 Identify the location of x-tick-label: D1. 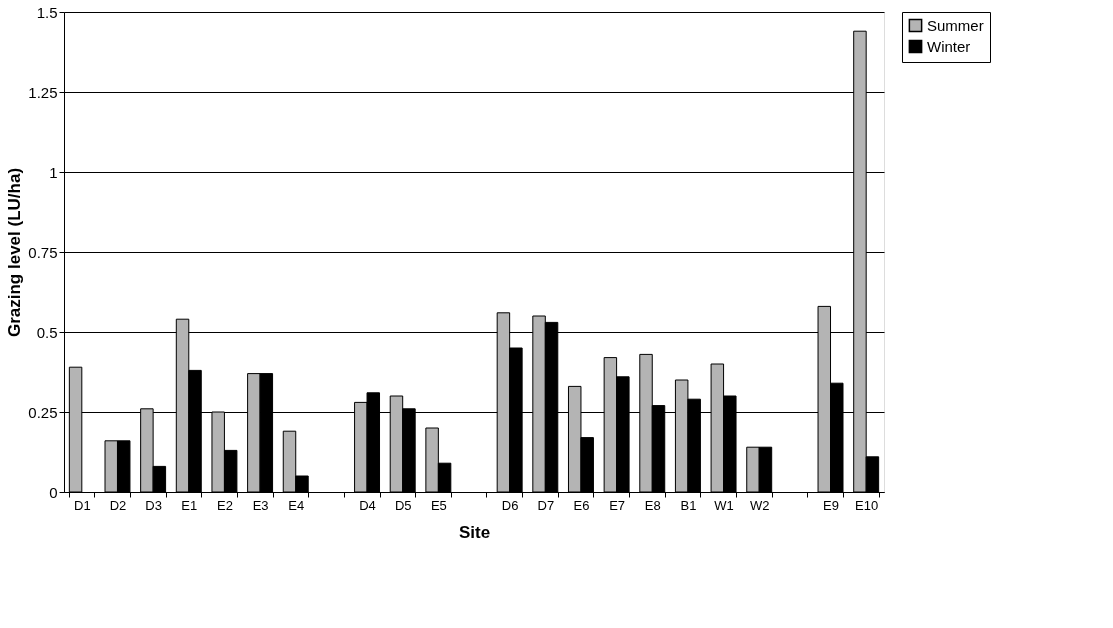
(82, 505).